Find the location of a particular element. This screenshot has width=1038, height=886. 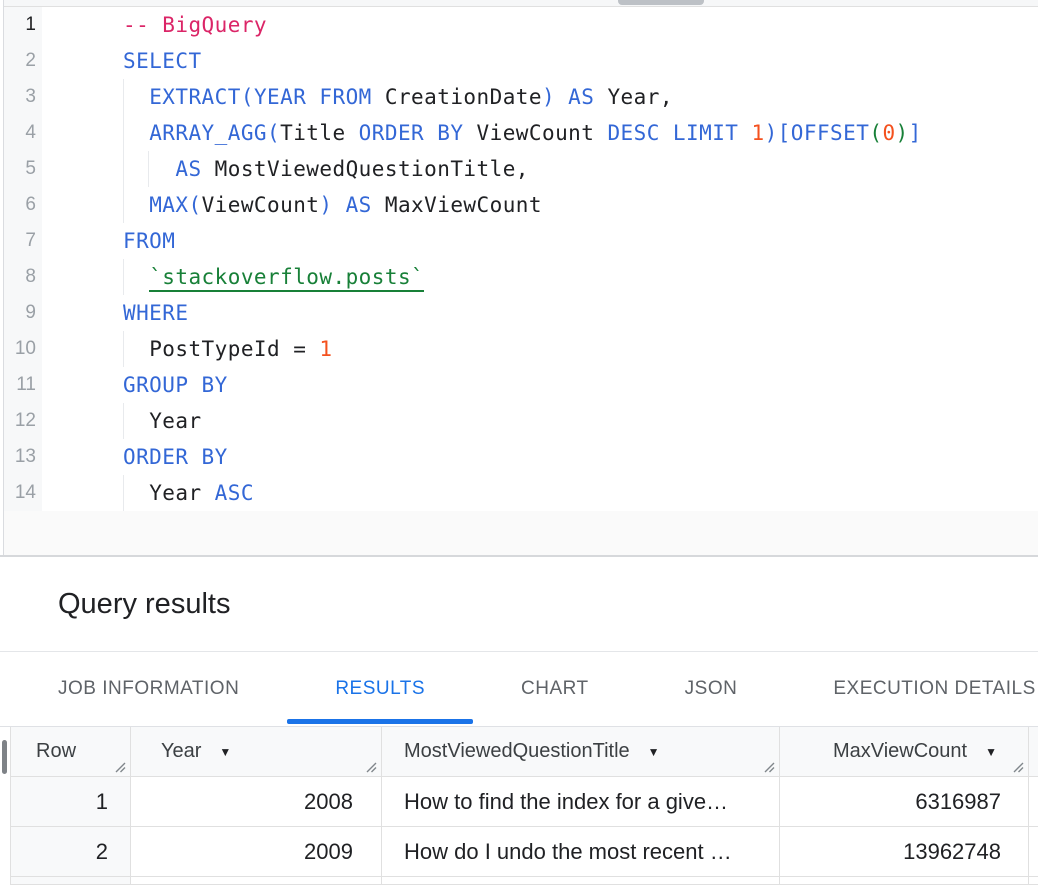

cell-year: 2008 is located at coordinates (256, 802).